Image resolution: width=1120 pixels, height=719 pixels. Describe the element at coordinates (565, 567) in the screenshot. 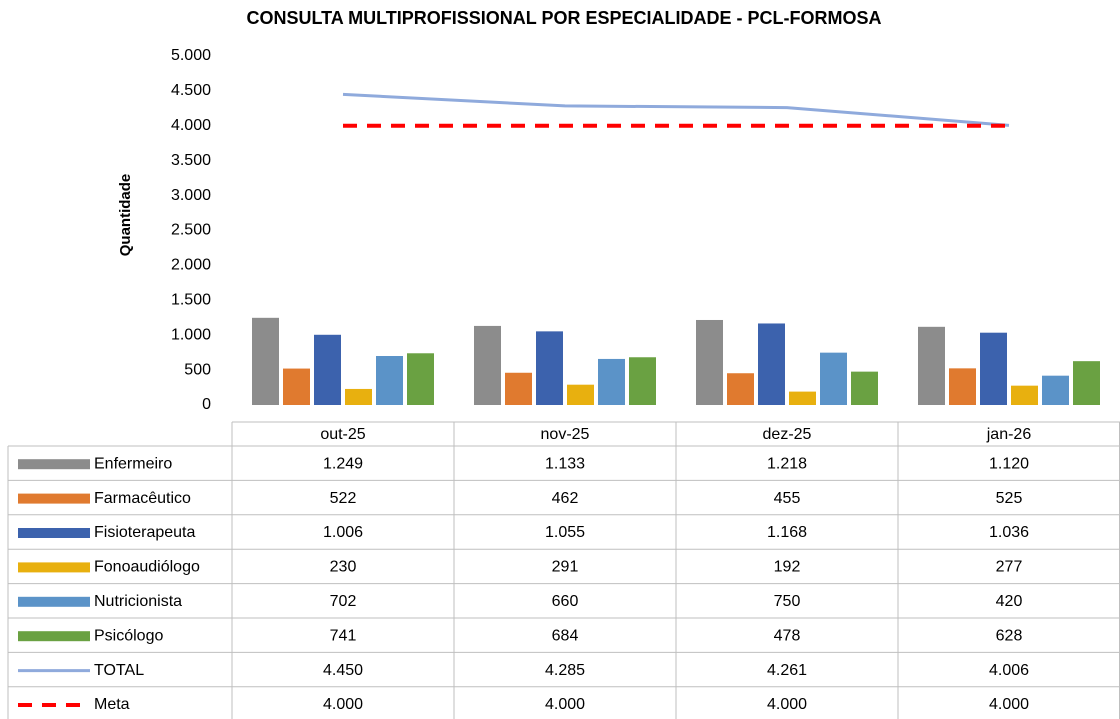

I see `table-value: 291` at that location.